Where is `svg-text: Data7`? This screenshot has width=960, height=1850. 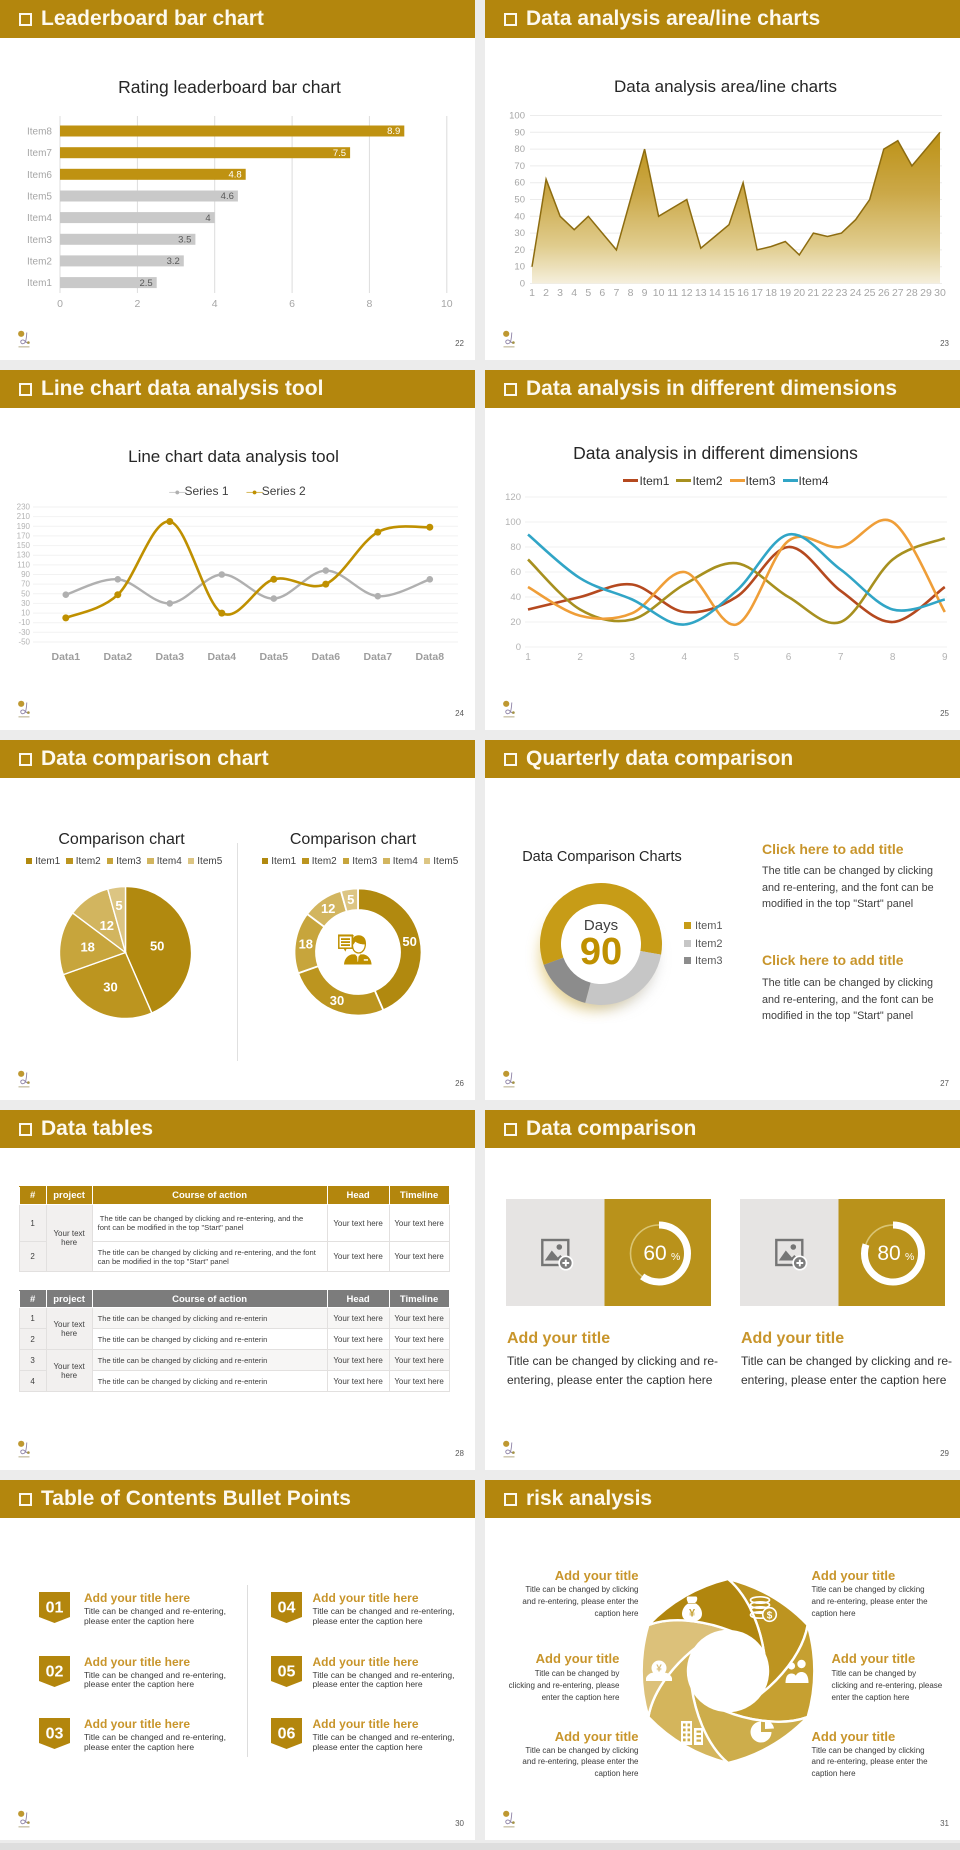
svg-text: Data7 is located at coordinates (377, 657).